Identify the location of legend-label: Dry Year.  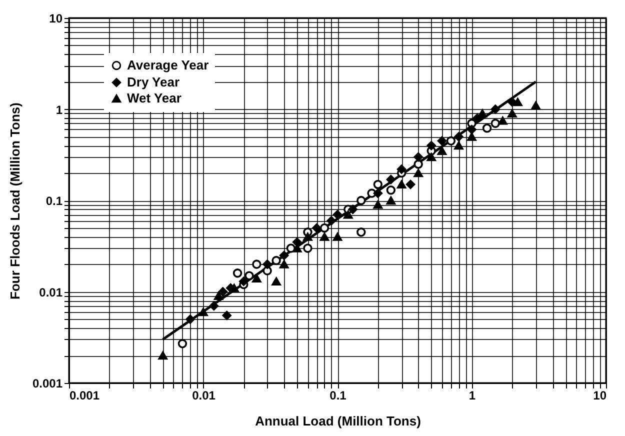
(153, 82).